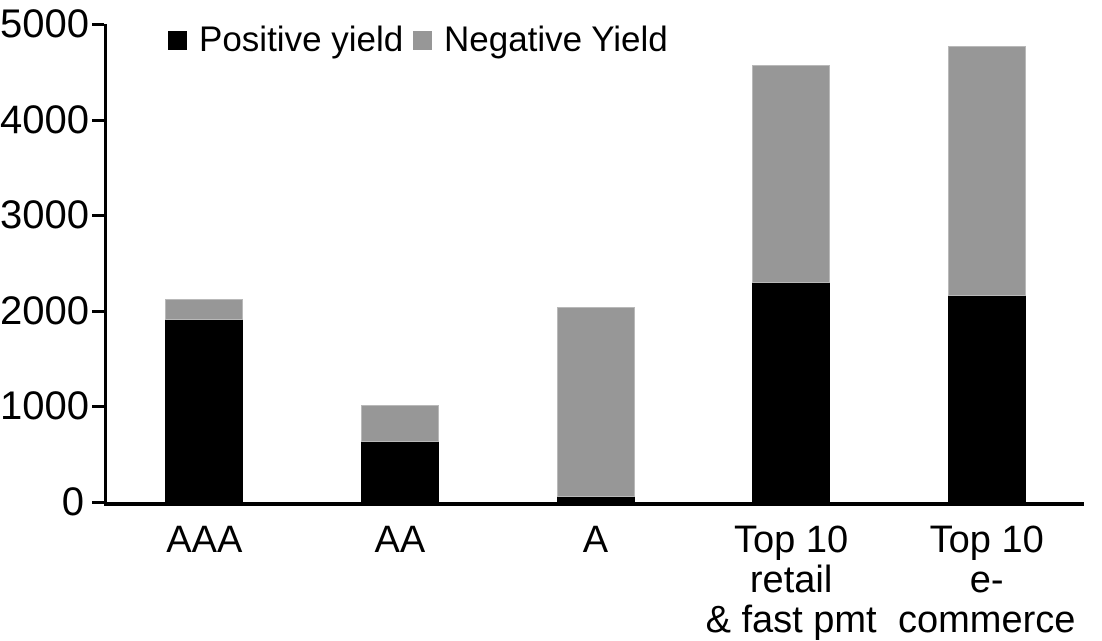 The image size is (1102, 641). I want to click on y-axis-tick-label-2000: 2000, so click(44, 310).